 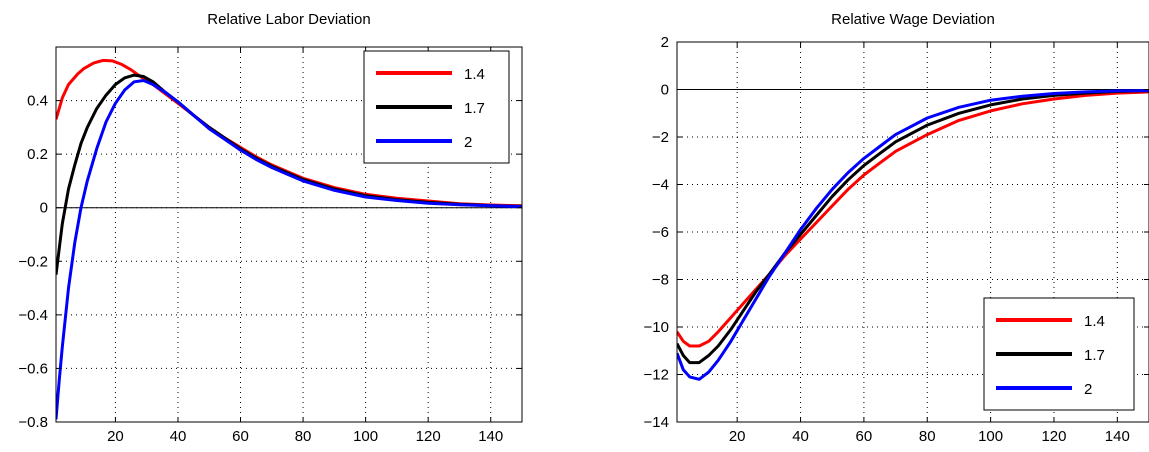 What do you see at coordinates (33, 261) in the screenshot?
I see `y-tick-label: −0.2` at bounding box center [33, 261].